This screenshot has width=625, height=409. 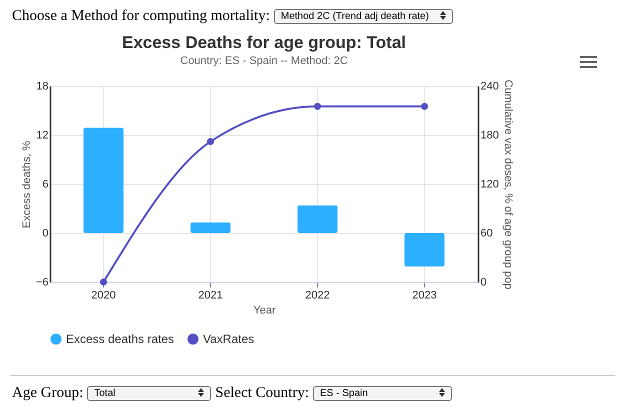 I want to click on y-tick-label: 0, so click(x=45, y=234).